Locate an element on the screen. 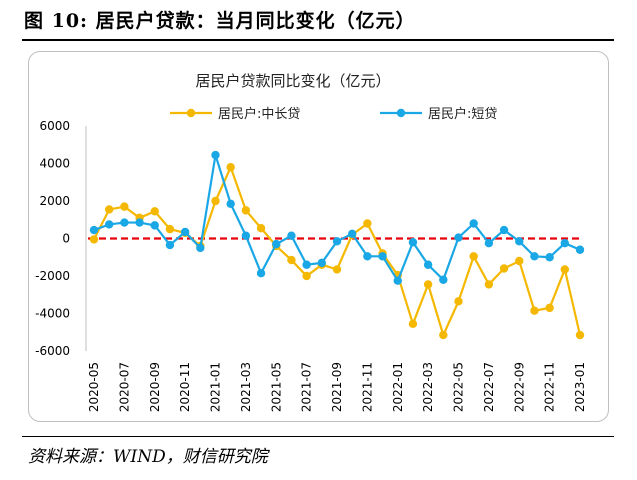 The width and height of the screenshot is (637, 480). figure-title: 图 10: 居民户贷款：当月同比变化（亿元） is located at coordinates (220, 21).